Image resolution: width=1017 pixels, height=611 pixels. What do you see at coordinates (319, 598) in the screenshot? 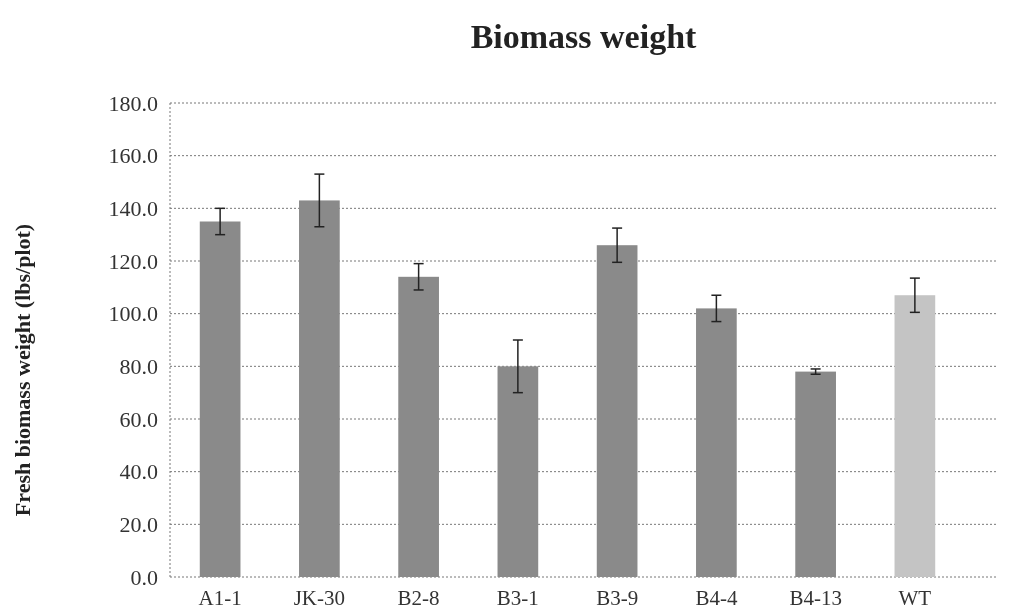
I see `x-tick-label: JK-30` at bounding box center [319, 598].